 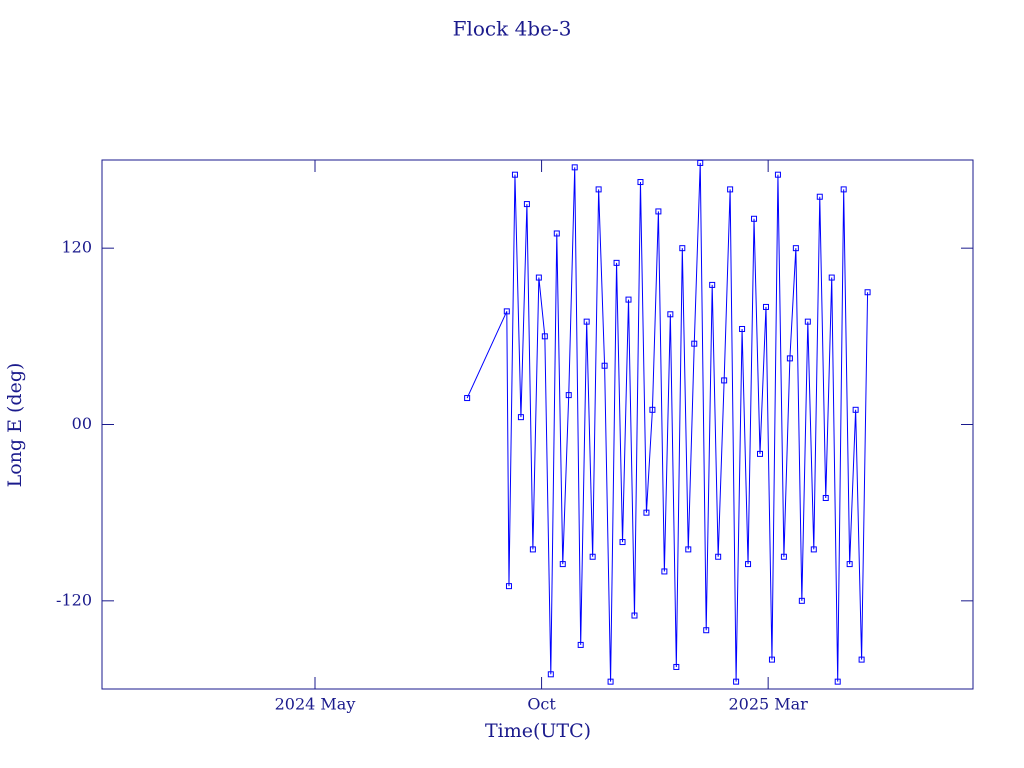 What do you see at coordinates (768, 704) in the screenshot?
I see `x-tick-label: 2025 Mar` at bounding box center [768, 704].